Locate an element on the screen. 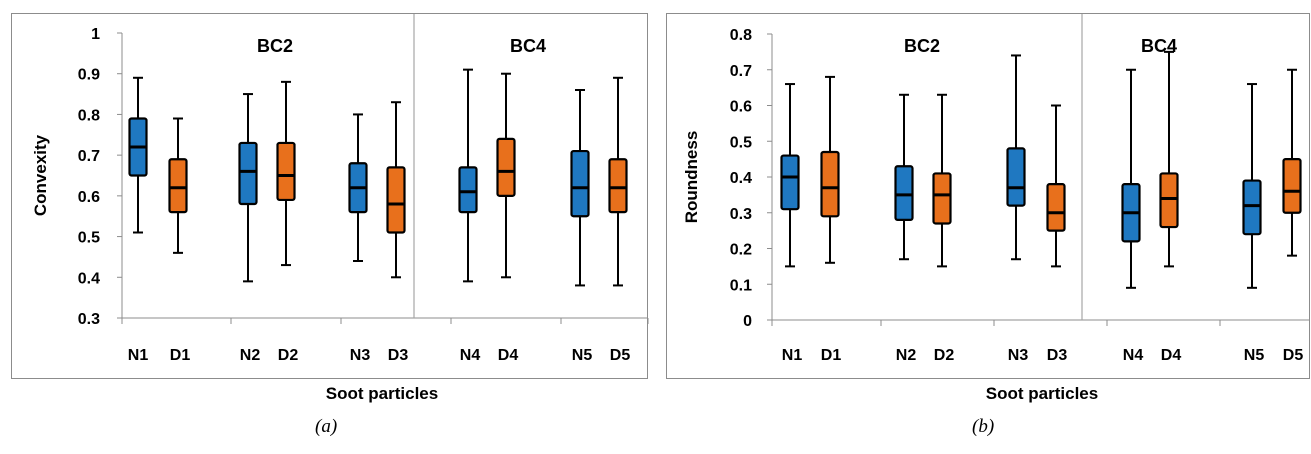 The image size is (1311, 454). x-axis-title-a: Soot particles is located at coordinates (382, 393).